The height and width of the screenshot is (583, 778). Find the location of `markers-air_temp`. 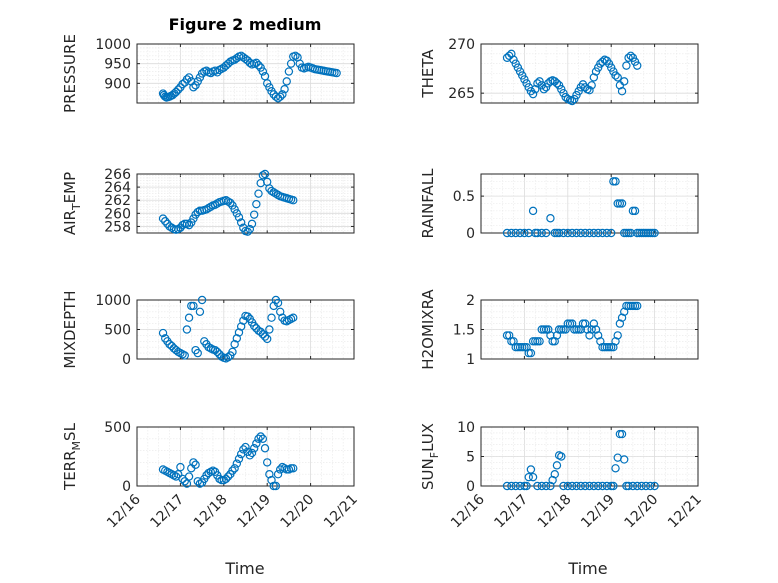

markers-air_temp is located at coordinates (228, 202).